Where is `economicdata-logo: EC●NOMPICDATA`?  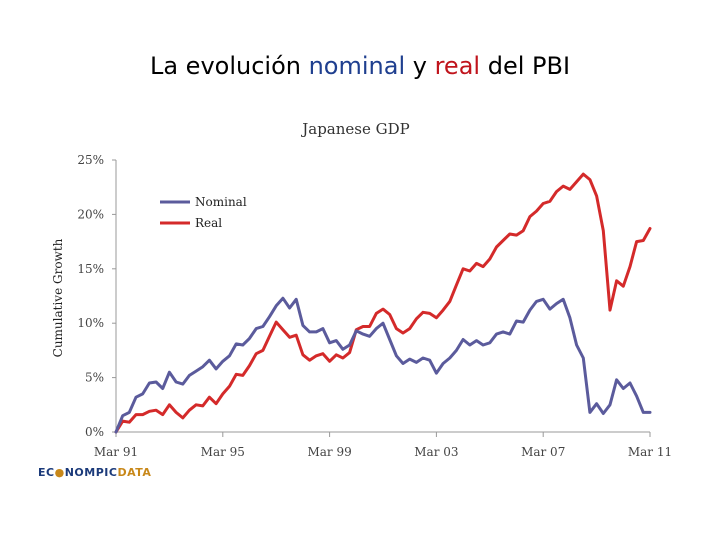
economicdata-logo: EC●NOMPICDATA is located at coordinates (94, 472).